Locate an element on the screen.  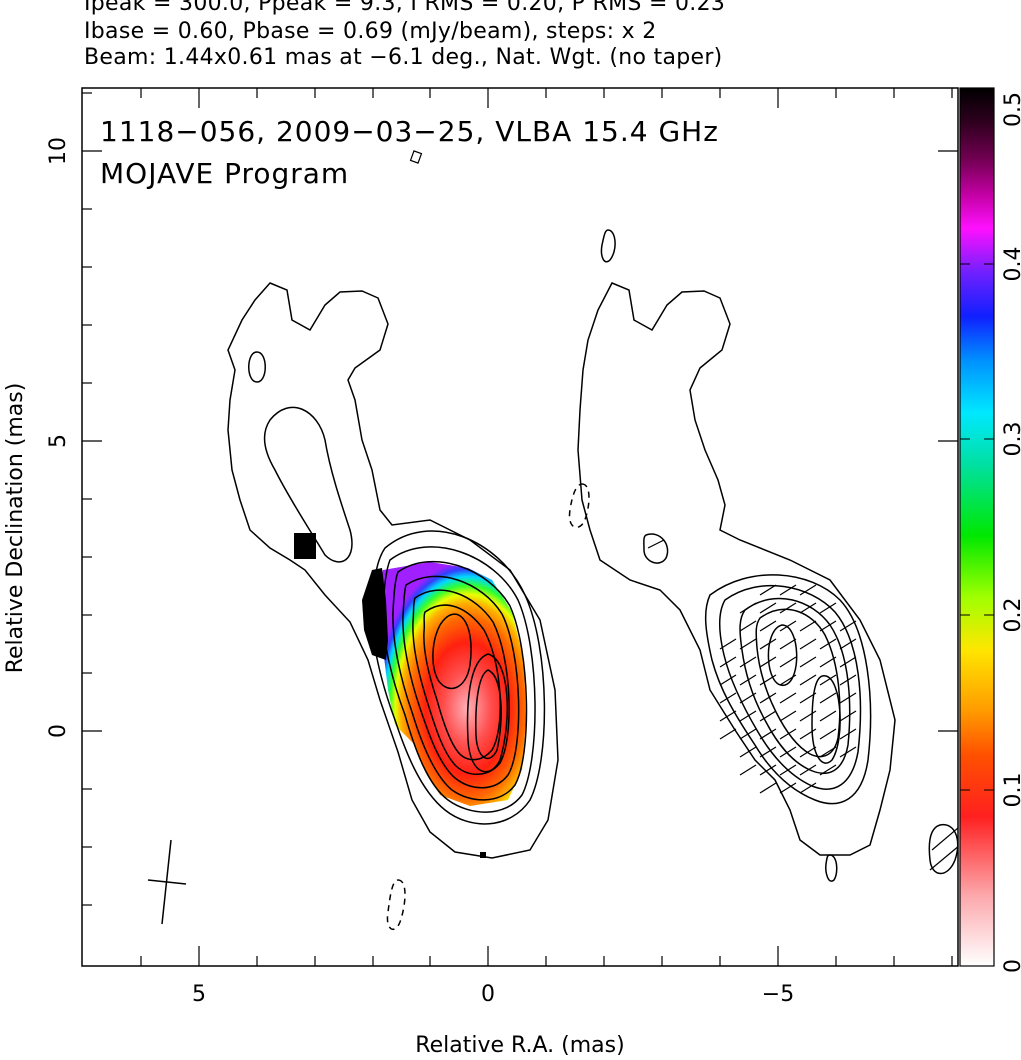
left-component-marker is located at coordinates (483, 855).